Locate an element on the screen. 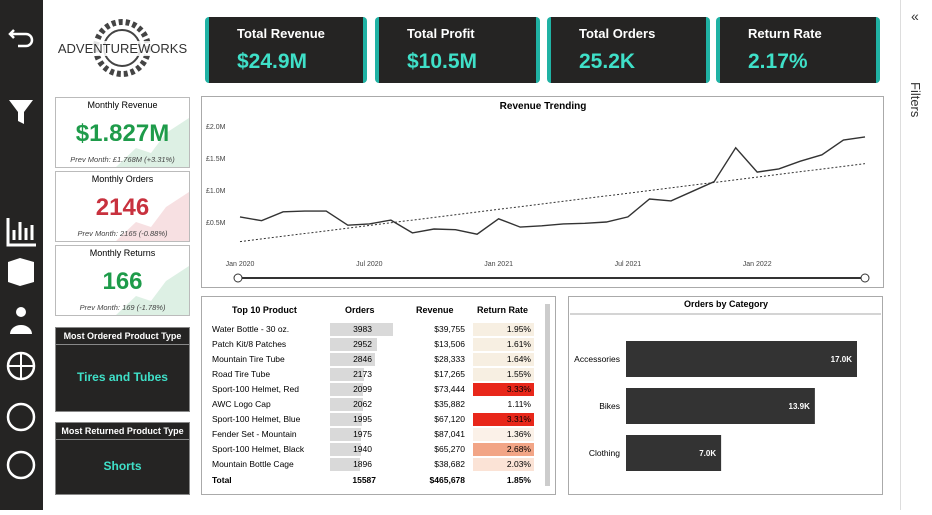 This screenshot has height=515, width=932. kpi-label: Return Rate is located at coordinates (785, 33).